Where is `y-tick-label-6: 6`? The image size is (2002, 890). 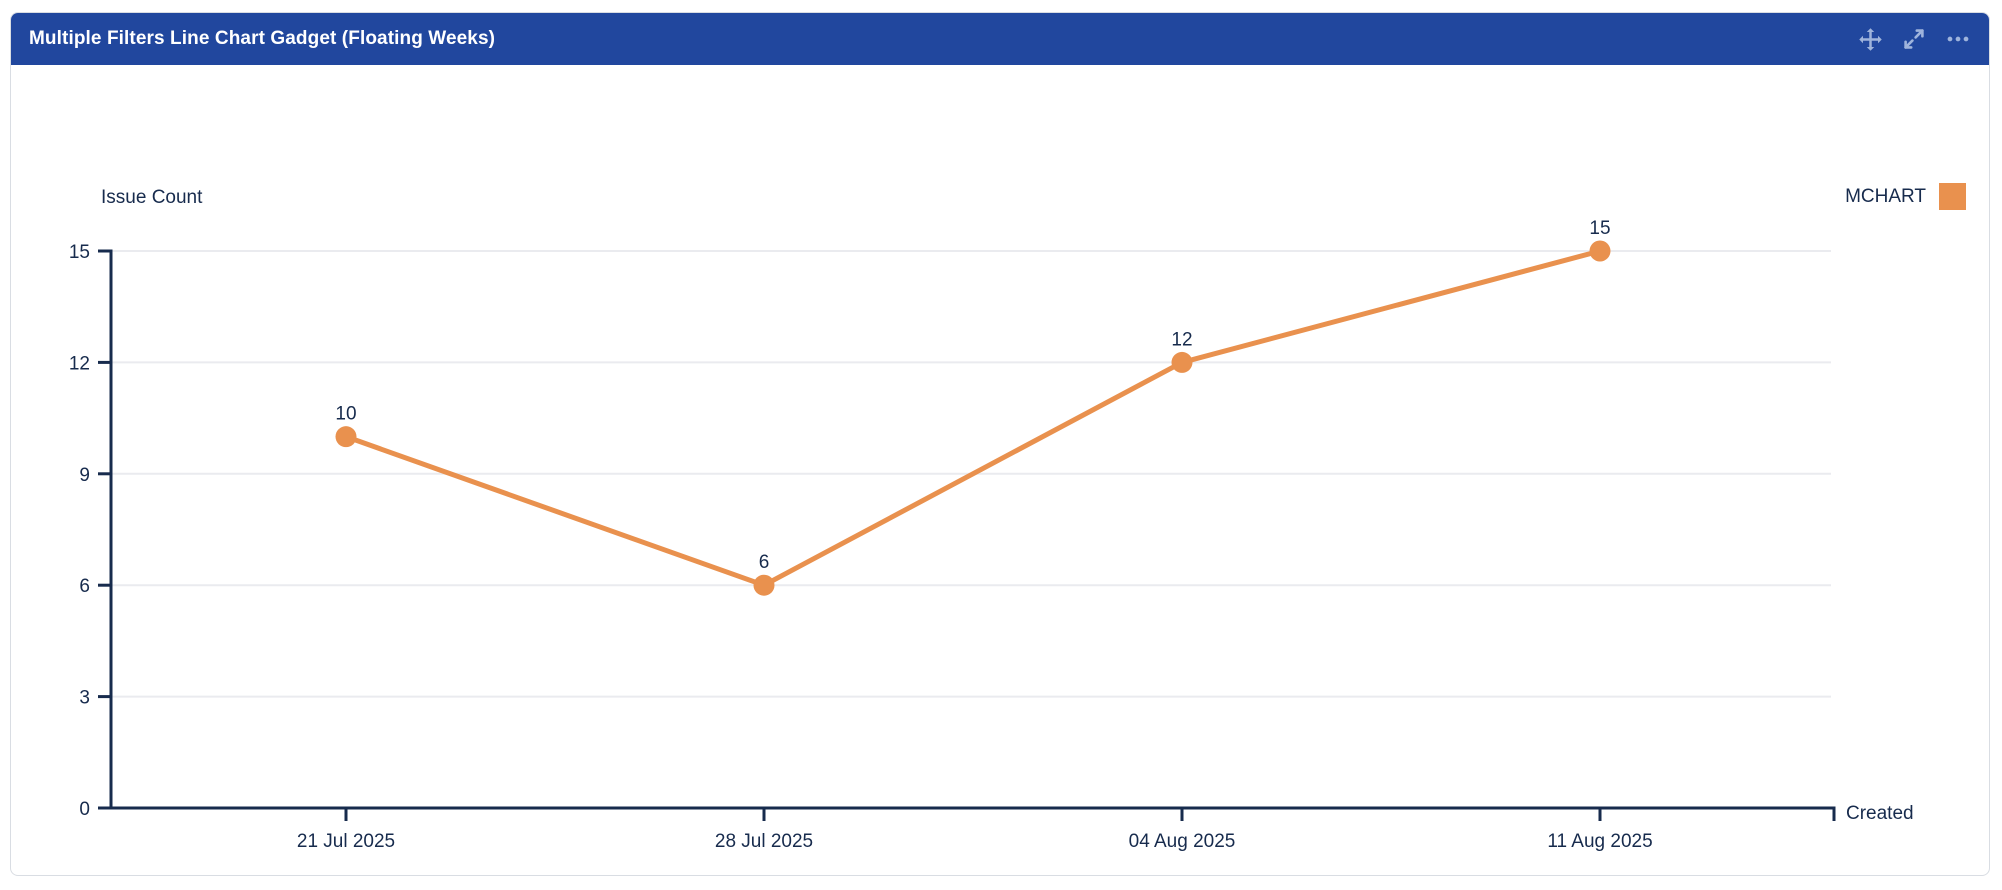 y-tick-label-6: 6 is located at coordinates (84, 586).